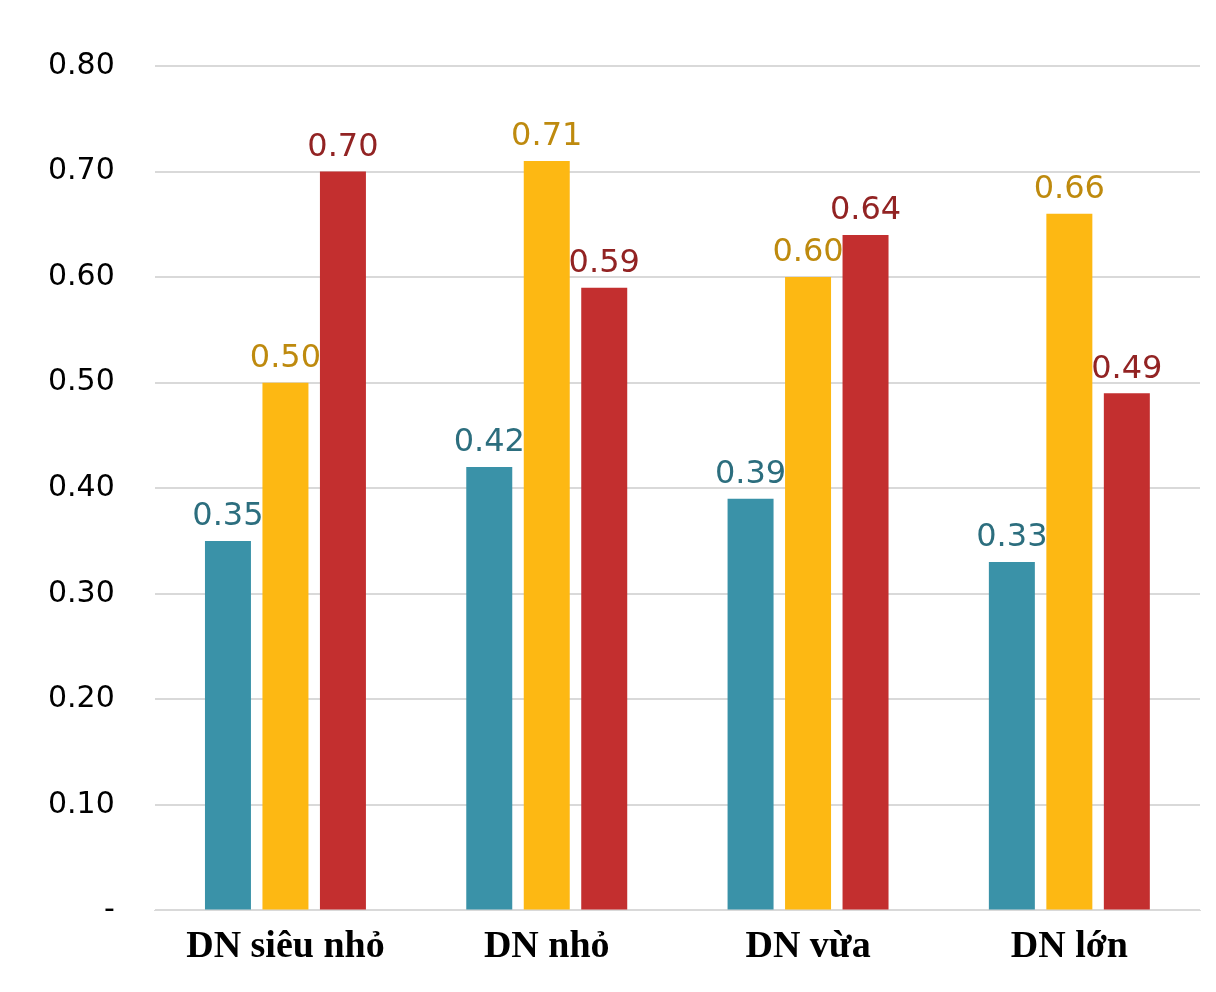 Image resolution: width=1216 pixels, height=992 pixels. What do you see at coordinates (750, 472) in the screenshot?
I see `data-label: 0.39` at bounding box center [750, 472].